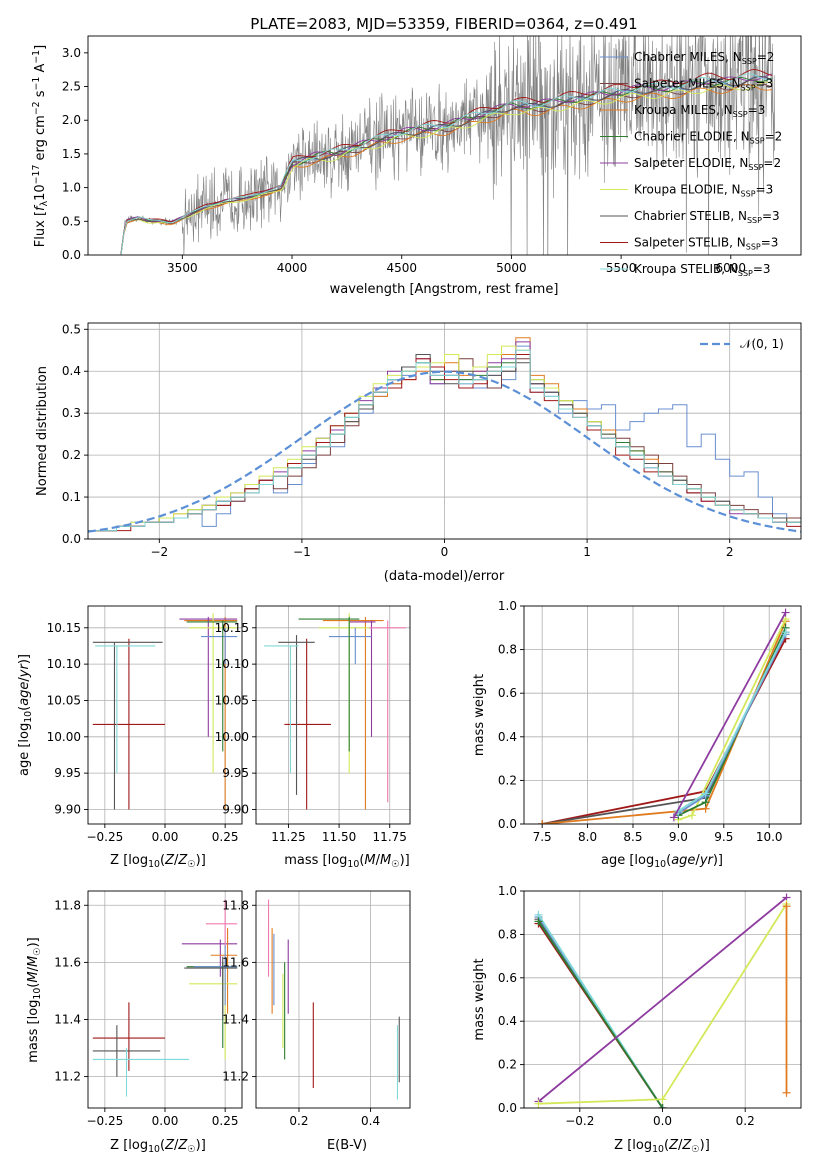  I want to click on panel-mass-vs-EBV: 0.2 0.4 11.2 11.4 11.6 11.8 E(B-V), so click(316, 1021).